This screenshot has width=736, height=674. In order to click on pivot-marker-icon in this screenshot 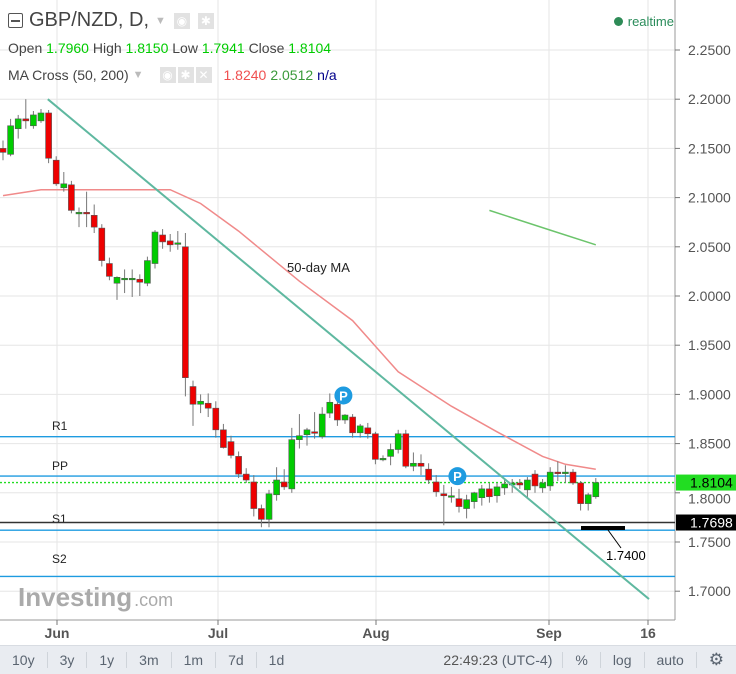, I will do `click(343, 395)`.